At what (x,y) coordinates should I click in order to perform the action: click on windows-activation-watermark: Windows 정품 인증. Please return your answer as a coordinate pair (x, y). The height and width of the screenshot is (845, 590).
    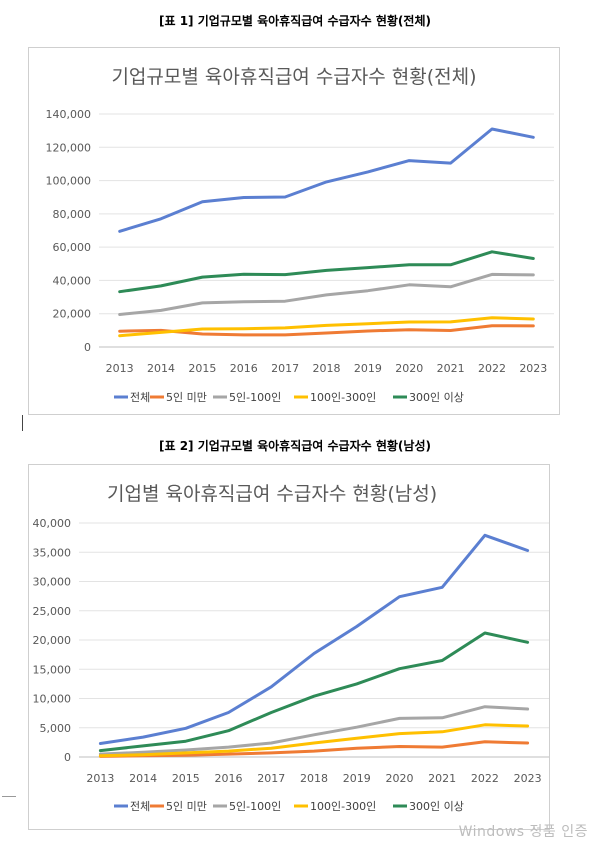
    Looking at the image, I should click on (523, 832).